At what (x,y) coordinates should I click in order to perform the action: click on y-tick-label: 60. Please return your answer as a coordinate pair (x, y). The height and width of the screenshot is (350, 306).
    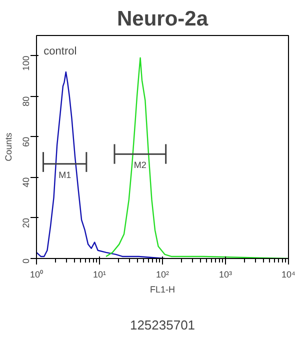
    Looking at the image, I should click on (26, 141).